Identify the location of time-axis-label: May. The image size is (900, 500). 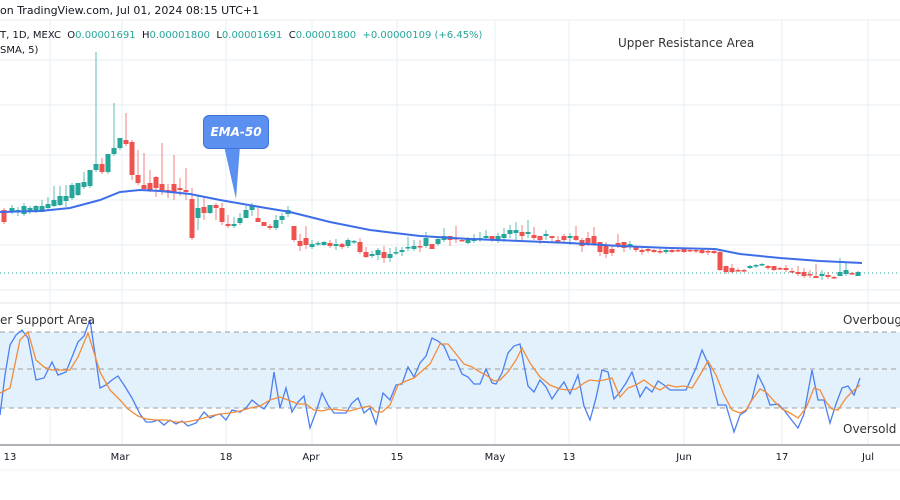
(495, 457).